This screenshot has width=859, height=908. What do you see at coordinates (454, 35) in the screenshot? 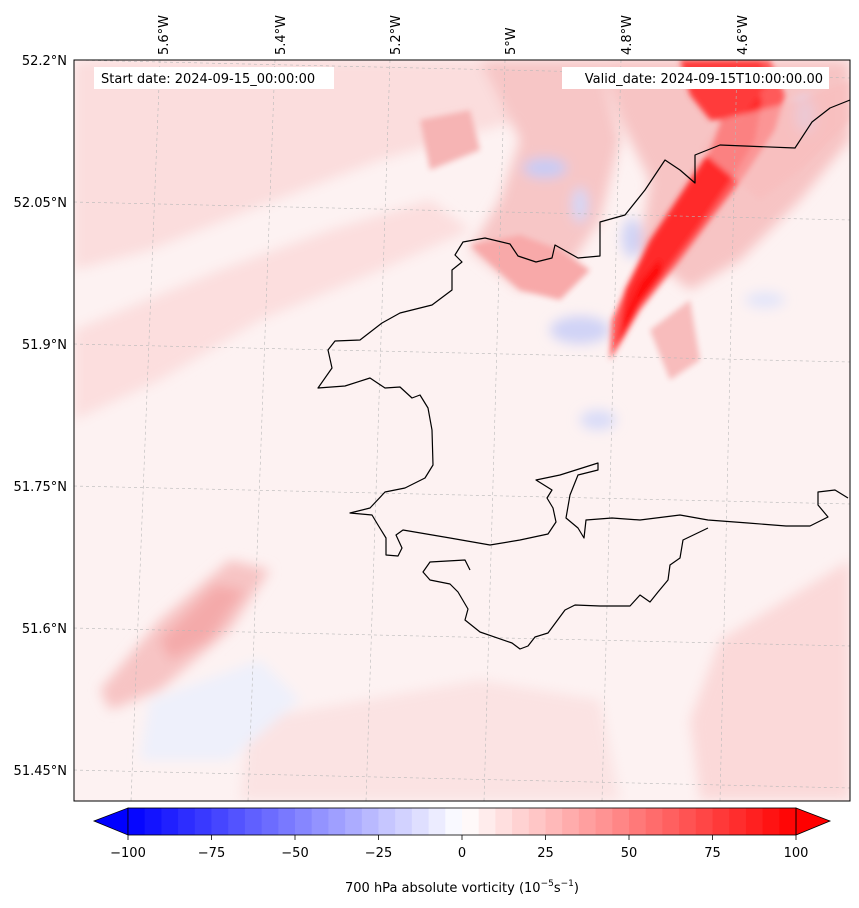
I see `longitude-labels: 5.6°W 5.4°W 5.2°W 5°W 4.8°W 4.6°W` at bounding box center [454, 35].